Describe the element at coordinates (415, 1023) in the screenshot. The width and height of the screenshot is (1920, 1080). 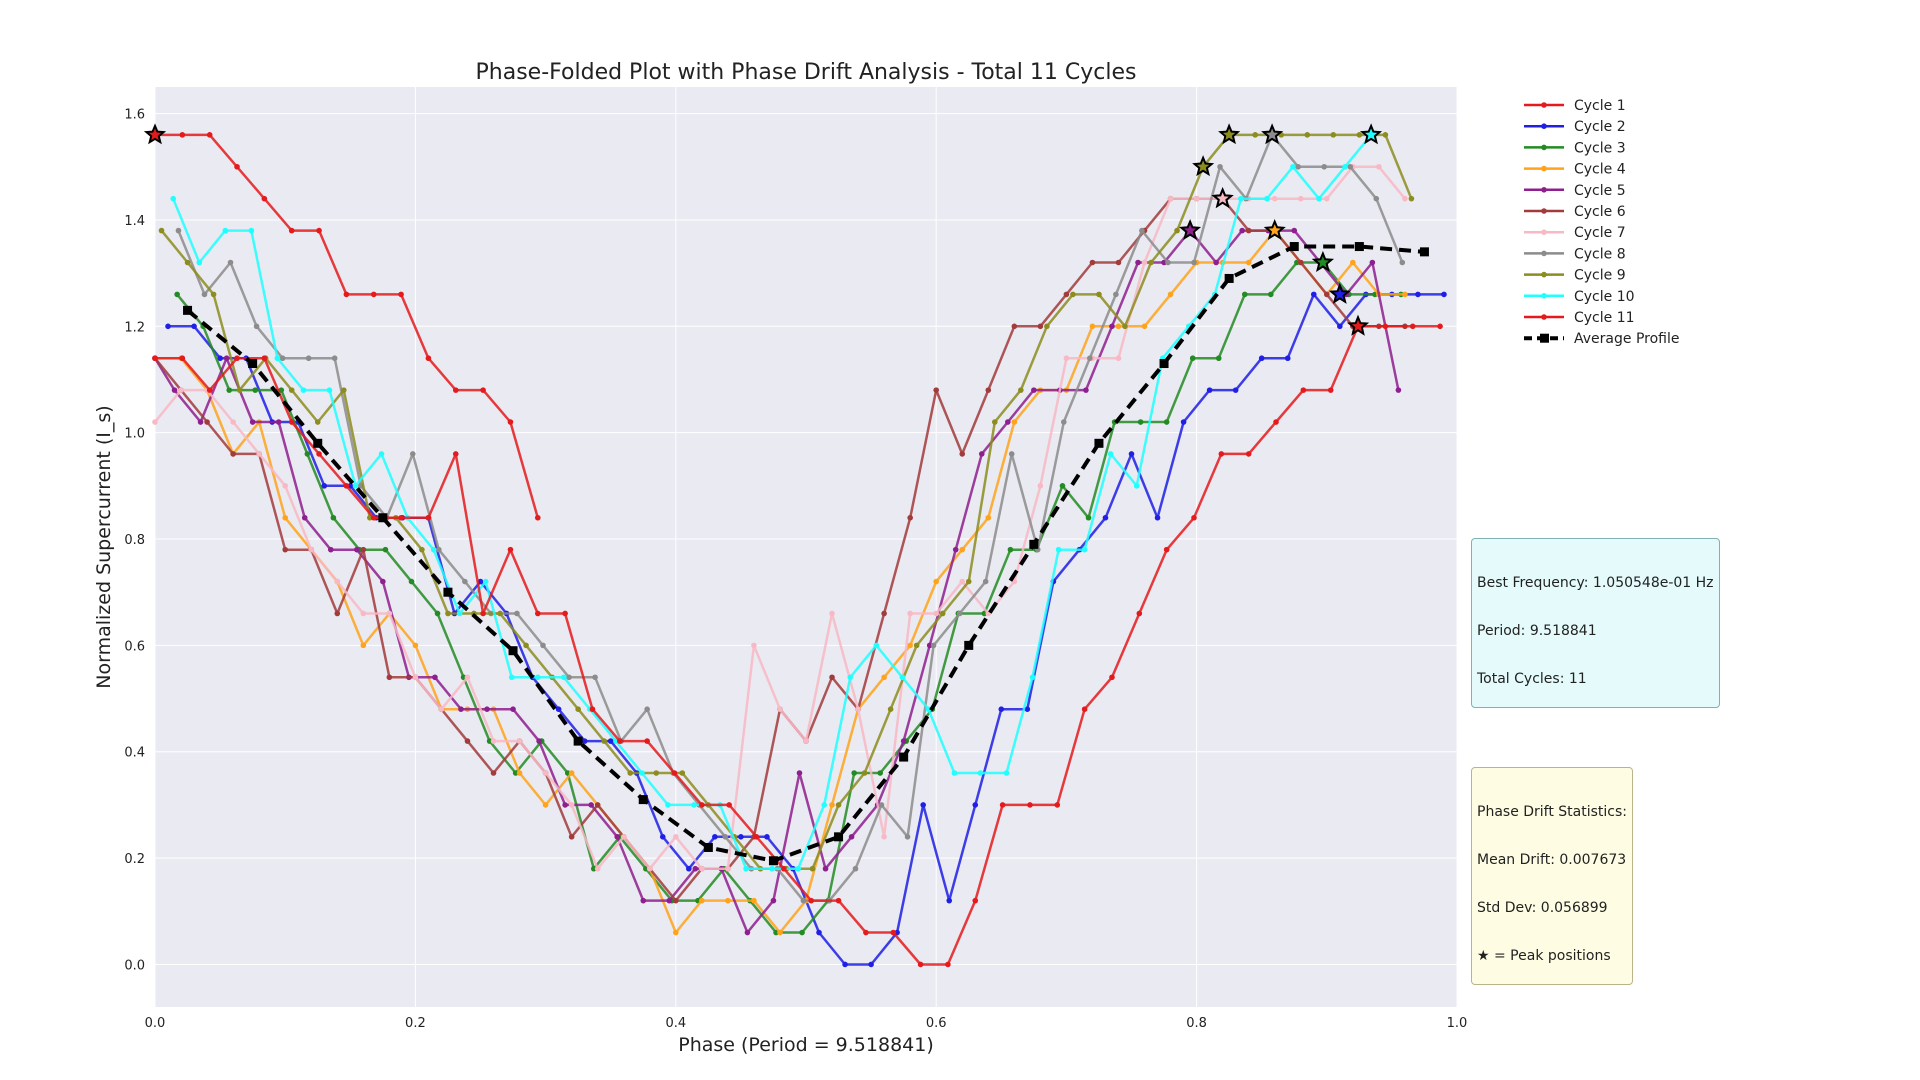
I see `x-tick-label: 0.2` at that location.